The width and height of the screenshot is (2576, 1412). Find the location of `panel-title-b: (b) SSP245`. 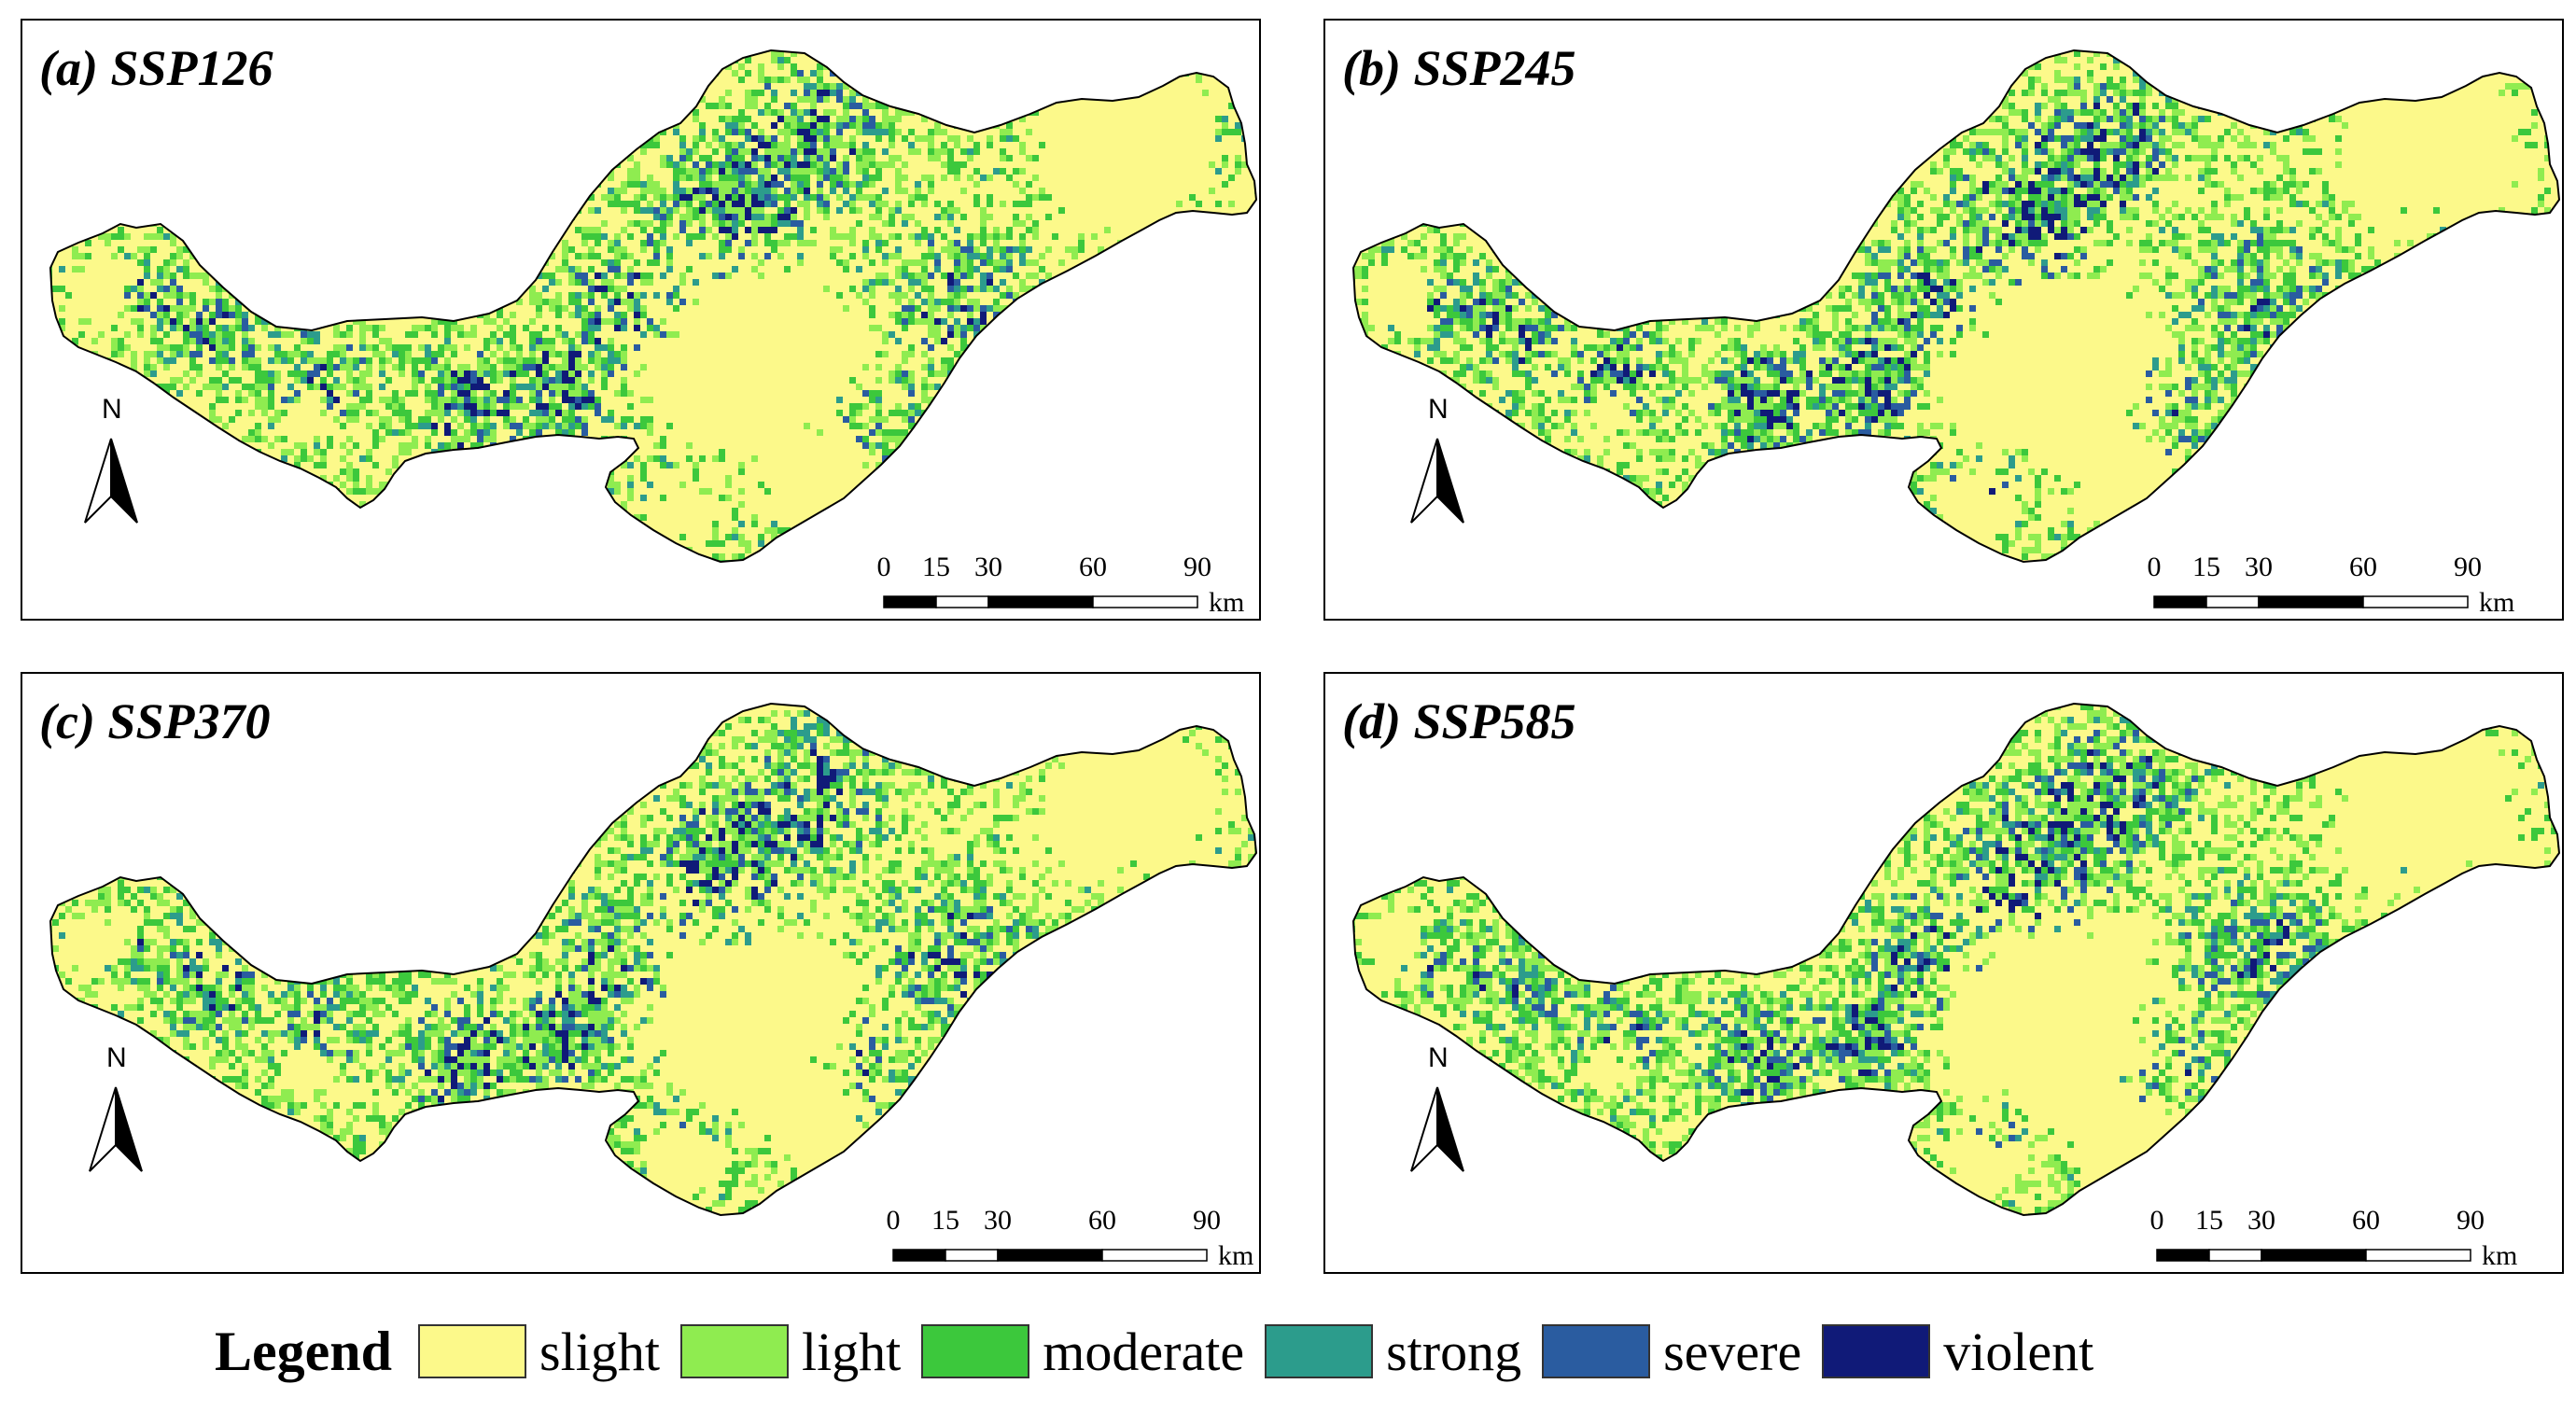

panel-title-b: (b) SSP245 is located at coordinates (1459, 68).